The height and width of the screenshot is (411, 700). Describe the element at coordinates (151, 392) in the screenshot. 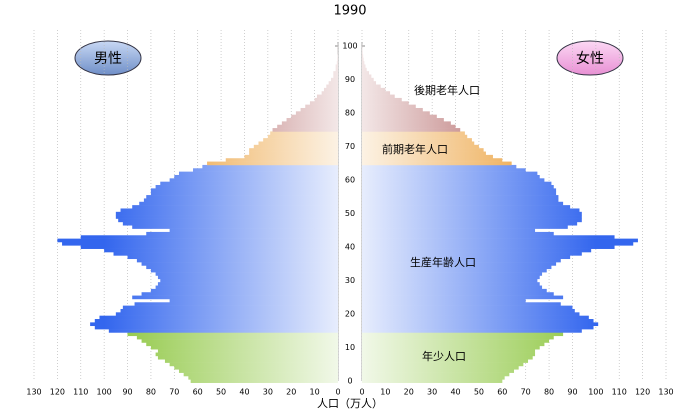

I see `x-tick-label: 80` at that location.